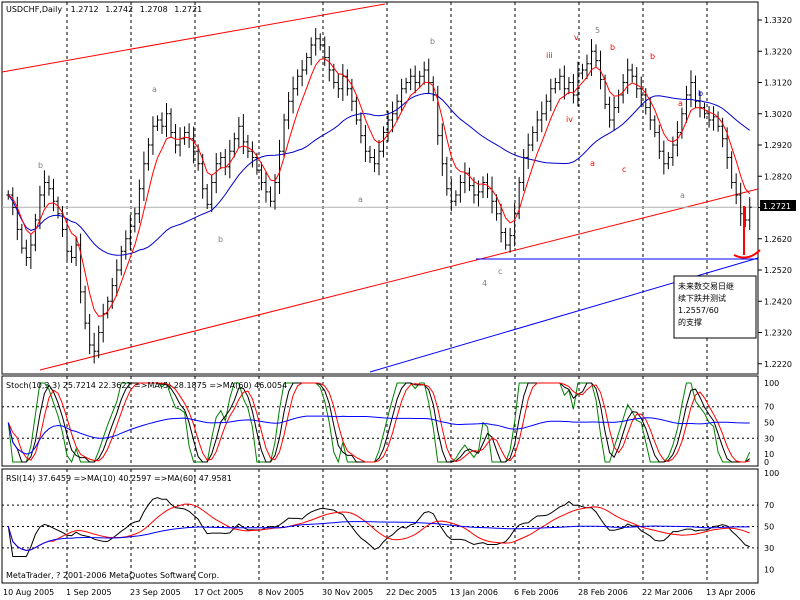 The width and height of the screenshot is (800, 600). Describe the element at coordinates (536, 592) in the screenshot. I see `x-tick-label: 6 Feb 2006` at that location.